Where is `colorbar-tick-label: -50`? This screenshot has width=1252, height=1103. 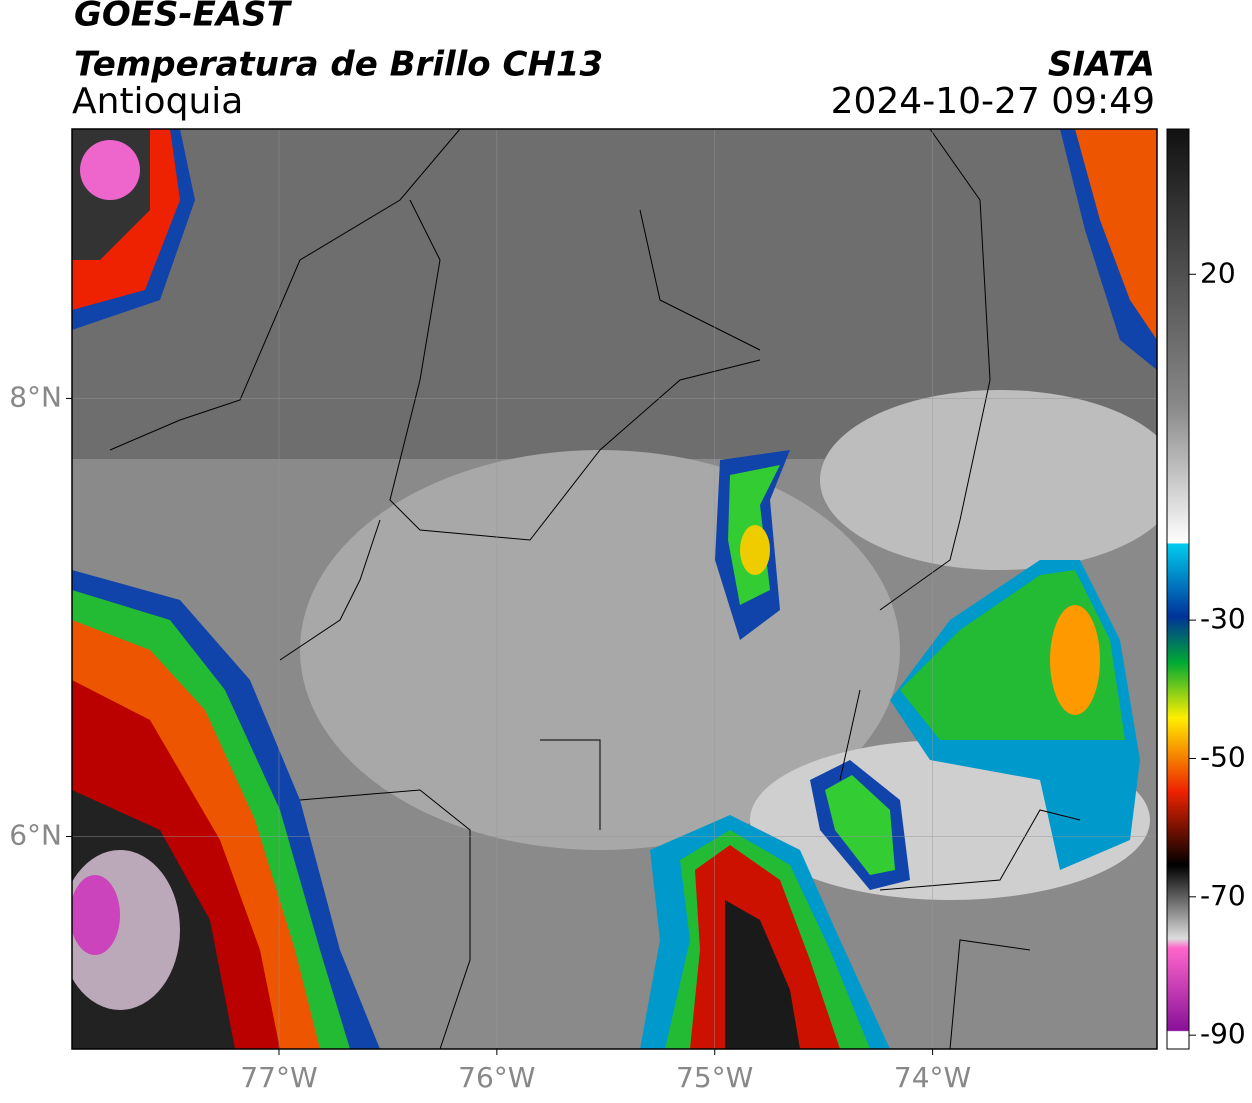 colorbar-tick-label: -50 is located at coordinates (1223, 756).